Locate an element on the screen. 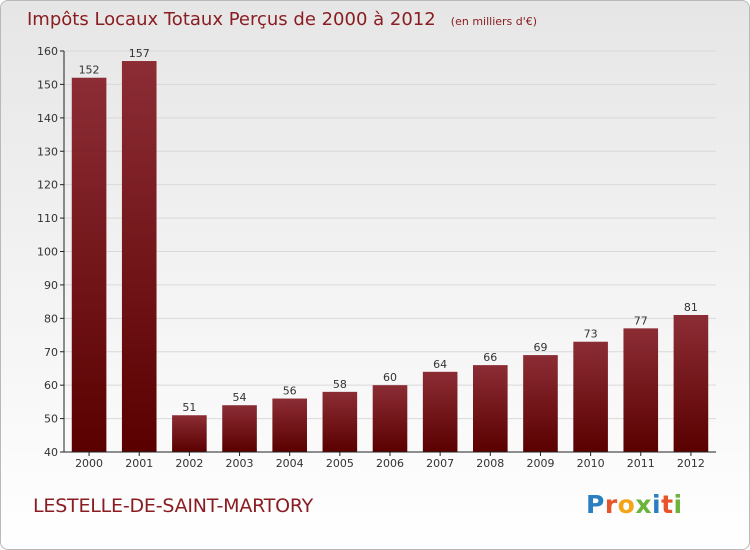 Image resolution: width=750 pixels, height=550 pixels. x-tick-label: 2006 is located at coordinates (390, 463).